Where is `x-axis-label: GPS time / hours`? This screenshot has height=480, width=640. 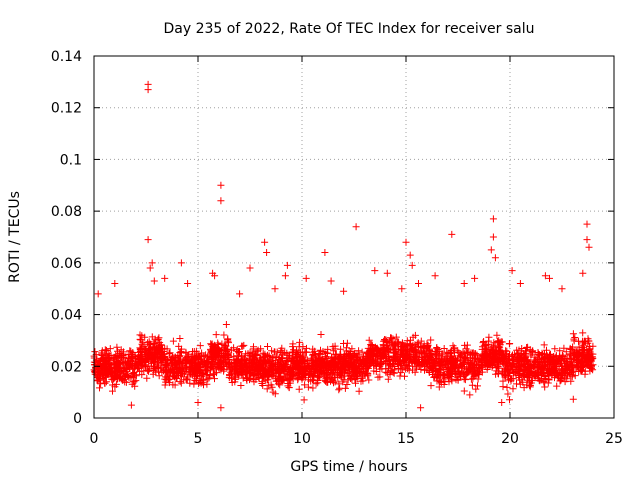 x-axis-label: GPS time / hours is located at coordinates (348, 467).